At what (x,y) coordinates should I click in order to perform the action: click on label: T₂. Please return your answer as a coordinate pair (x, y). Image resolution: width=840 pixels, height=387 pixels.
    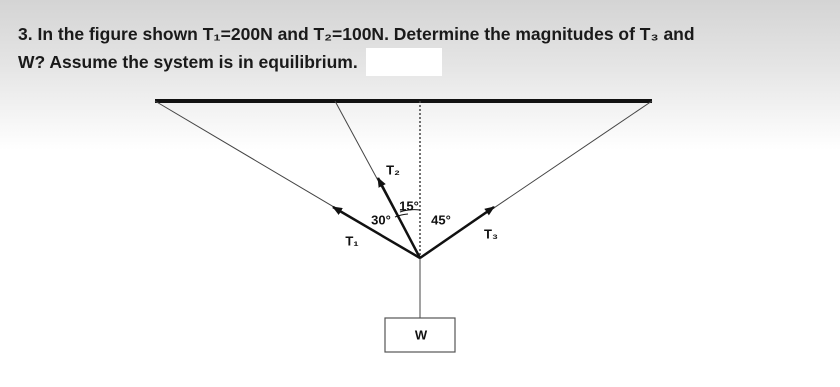
    Looking at the image, I should click on (393, 169).